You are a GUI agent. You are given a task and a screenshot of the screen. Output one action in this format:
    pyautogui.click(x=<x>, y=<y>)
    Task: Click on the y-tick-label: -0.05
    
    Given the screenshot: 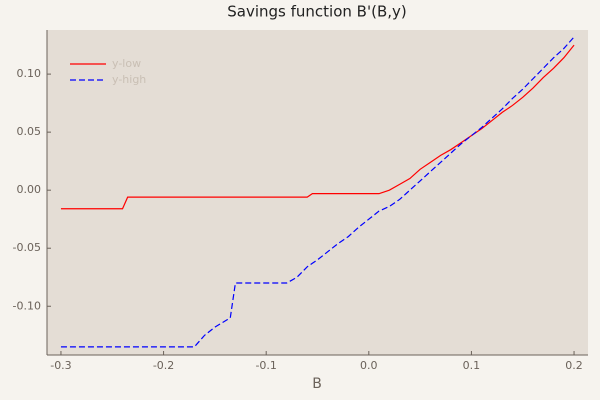 What is the action you would take?
    pyautogui.click(x=27, y=247)
    